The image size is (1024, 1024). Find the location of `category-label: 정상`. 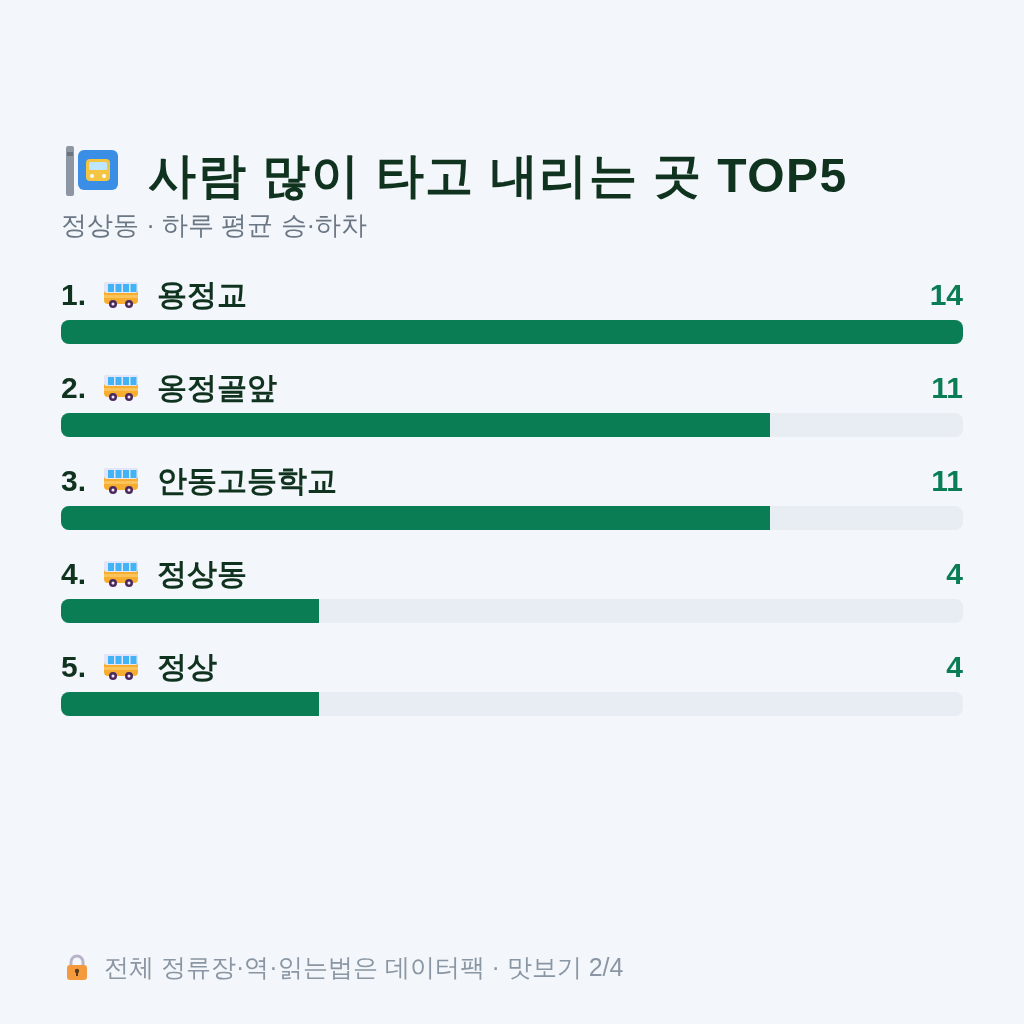

category-label: 정상 is located at coordinates (187, 666).